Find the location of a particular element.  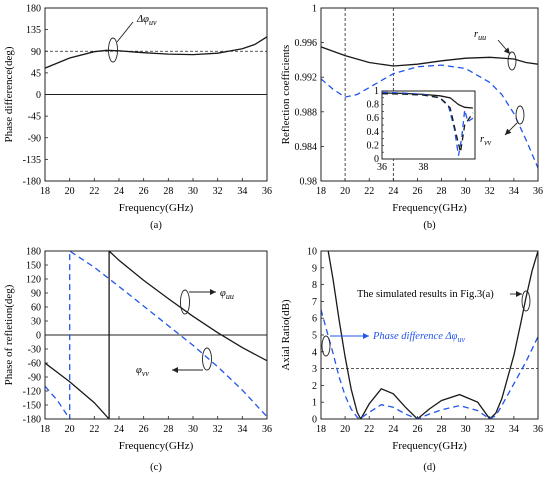

y-axis-label: Phase difference(deg) is located at coordinates (9, 94).